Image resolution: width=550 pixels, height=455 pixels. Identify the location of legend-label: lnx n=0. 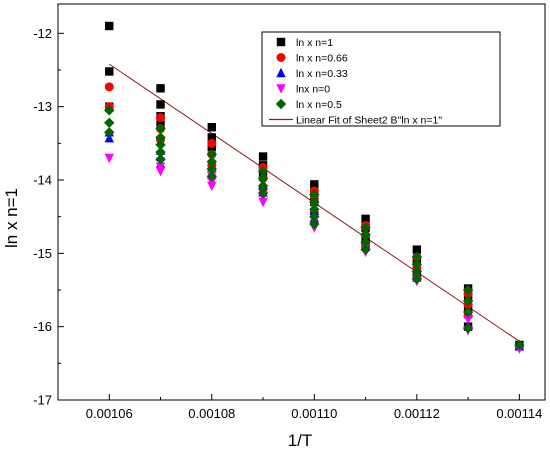
(313, 89).